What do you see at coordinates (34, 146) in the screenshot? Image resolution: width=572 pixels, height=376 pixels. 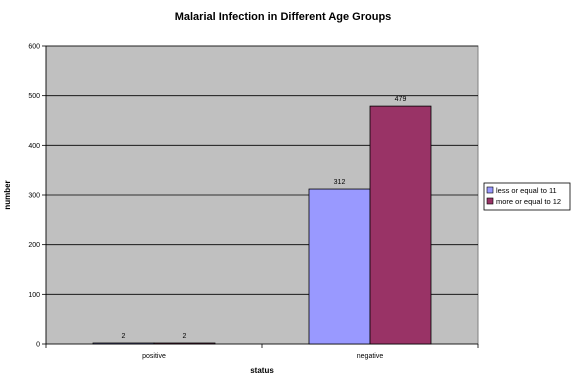 I see `y-tick-label: 400` at bounding box center [34, 146].